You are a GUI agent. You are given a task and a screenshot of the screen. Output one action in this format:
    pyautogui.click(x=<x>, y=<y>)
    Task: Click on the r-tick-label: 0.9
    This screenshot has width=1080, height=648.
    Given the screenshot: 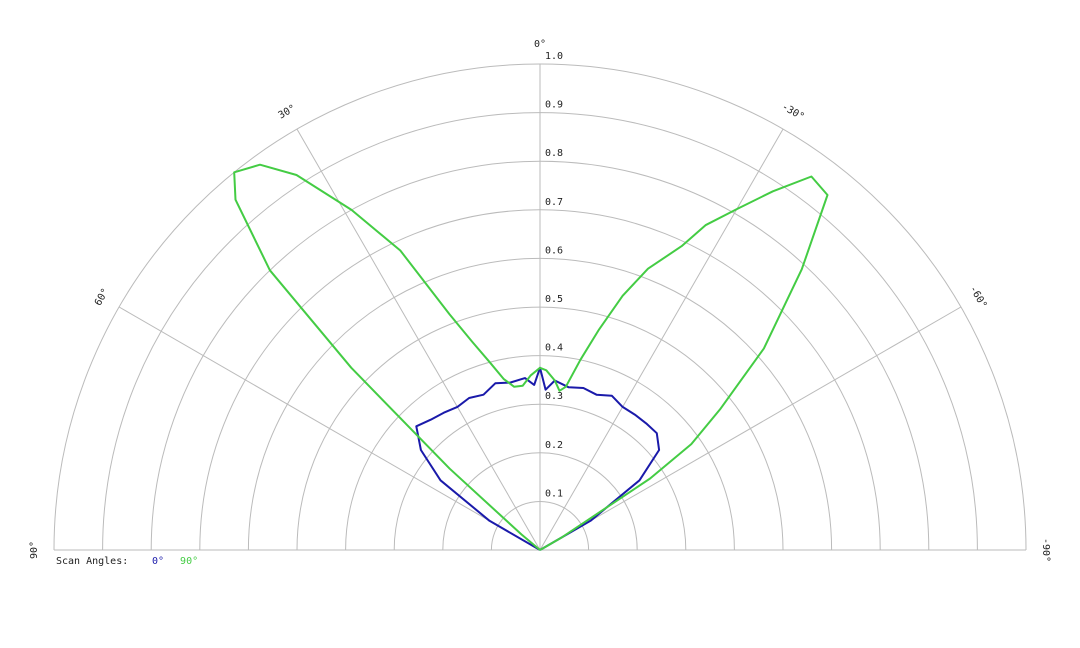 What is the action you would take?
    pyautogui.click(x=554, y=105)
    